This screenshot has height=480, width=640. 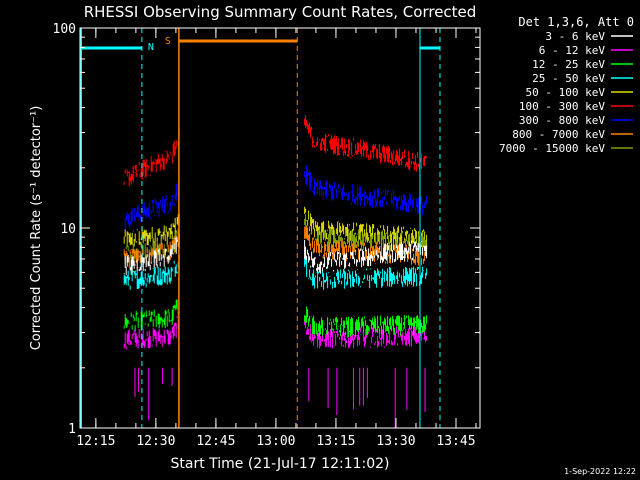 I want to click on legend-label-7: 300 - 800 keV, so click(x=562, y=120).